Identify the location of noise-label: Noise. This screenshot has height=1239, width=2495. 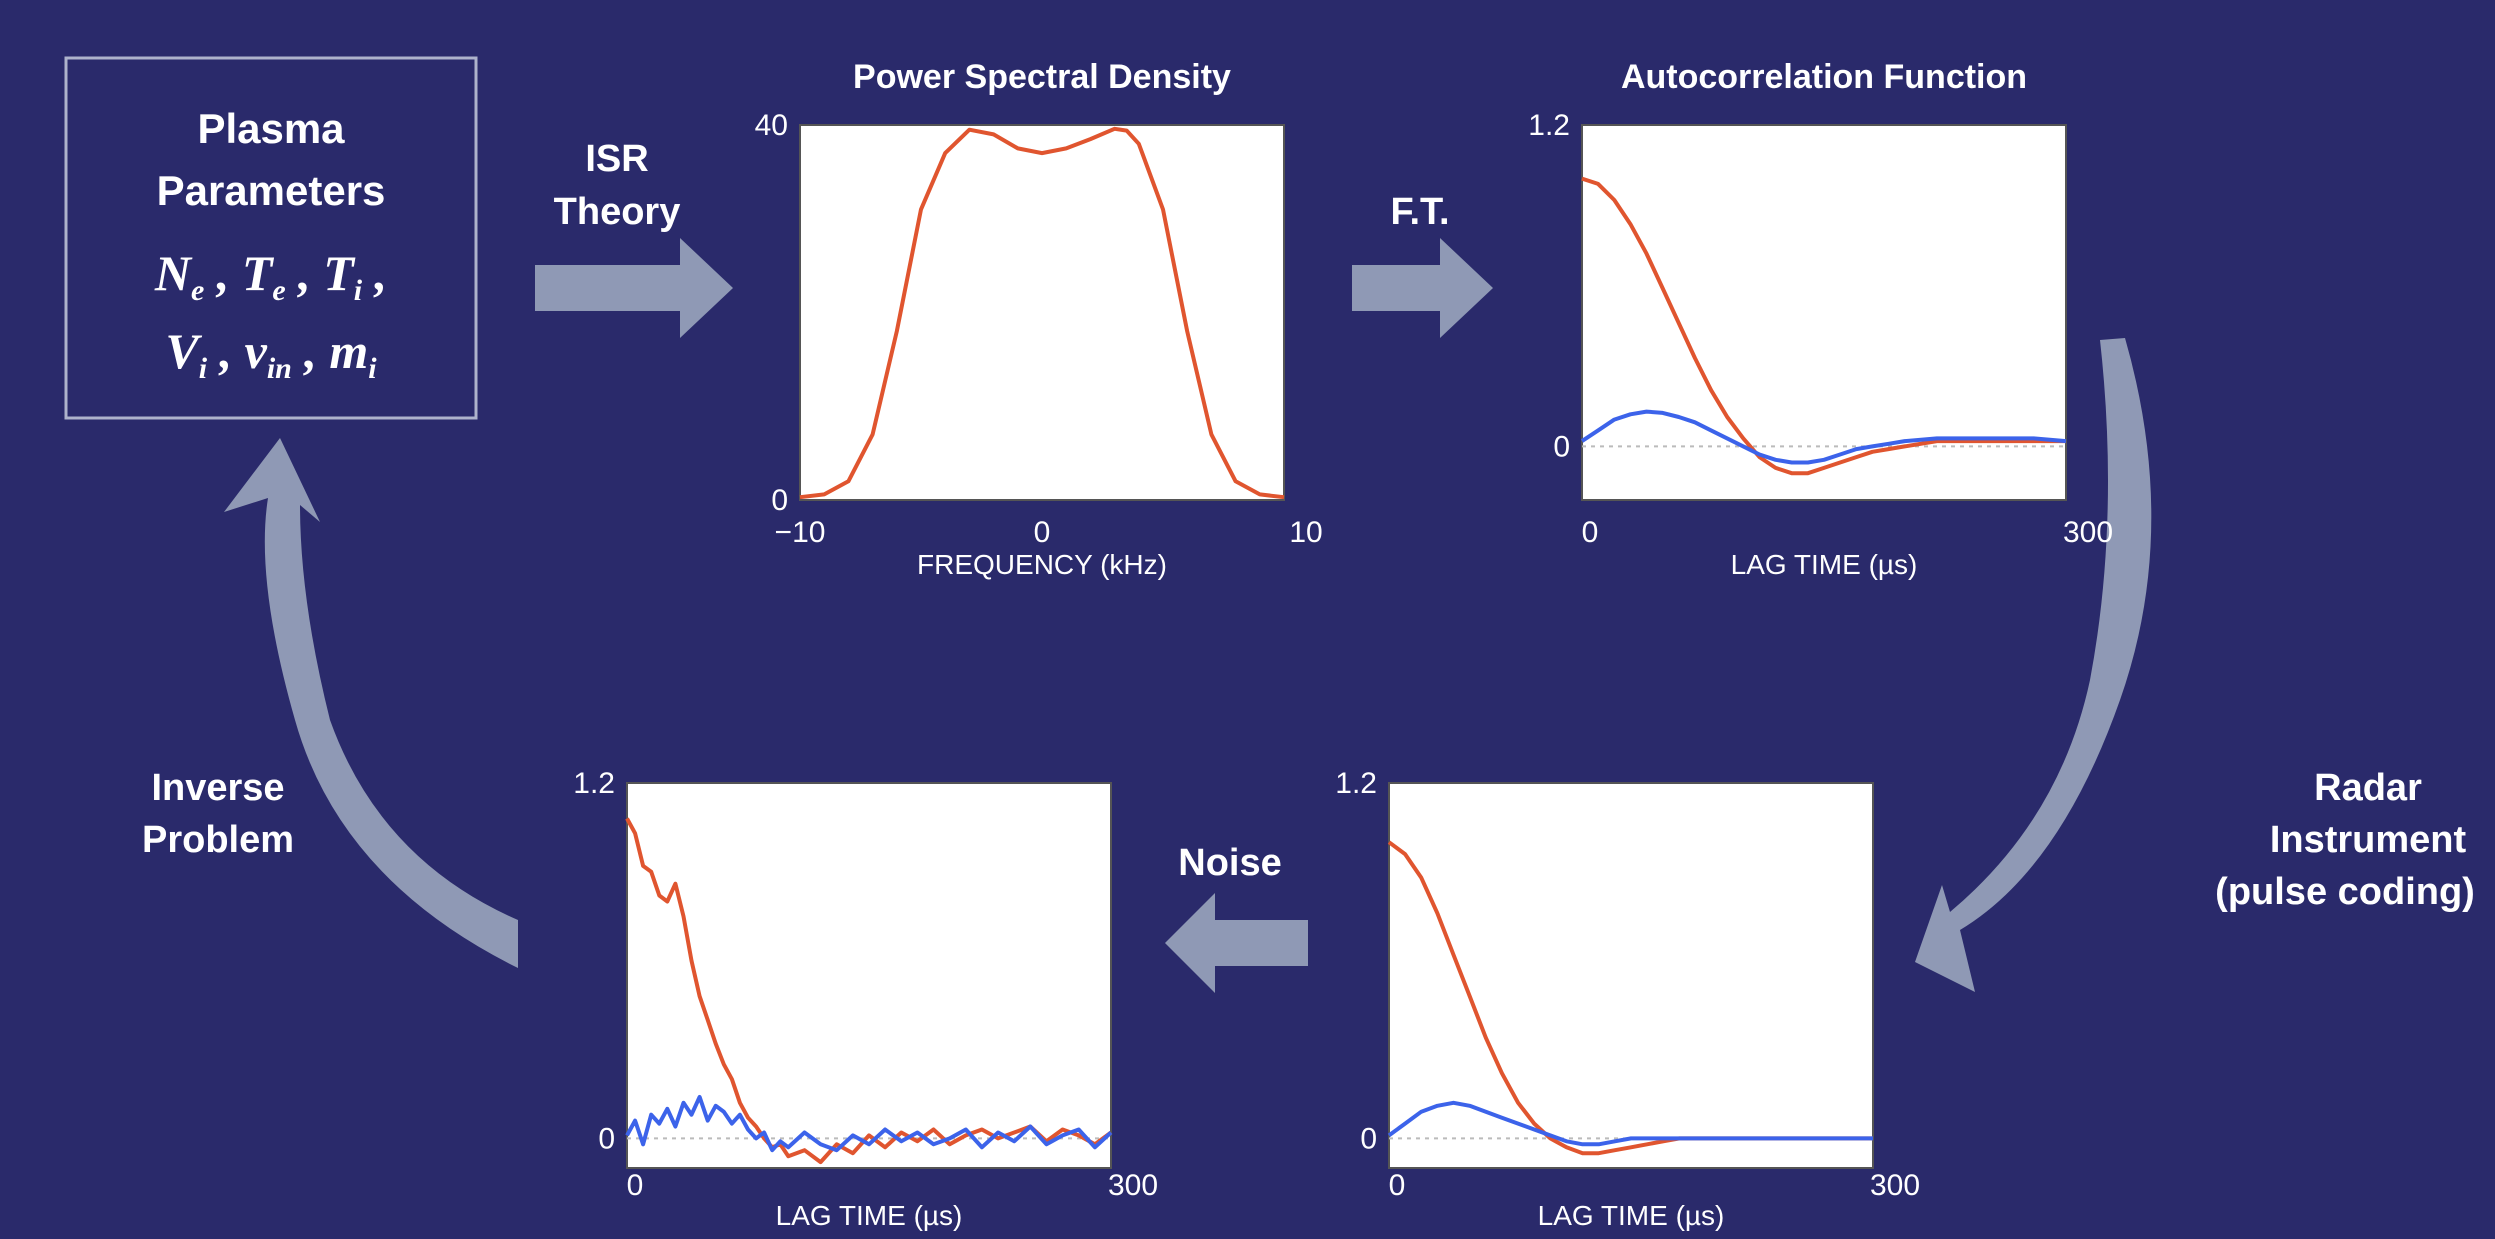
(1229, 863).